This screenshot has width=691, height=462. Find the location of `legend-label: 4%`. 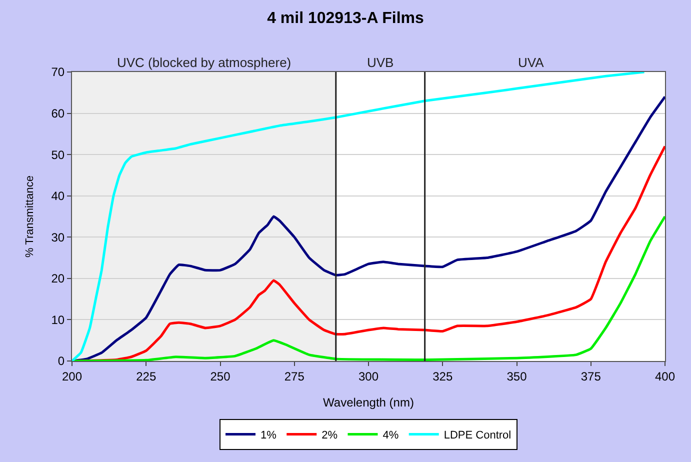

legend-label: 4% is located at coordinates (390, 436).